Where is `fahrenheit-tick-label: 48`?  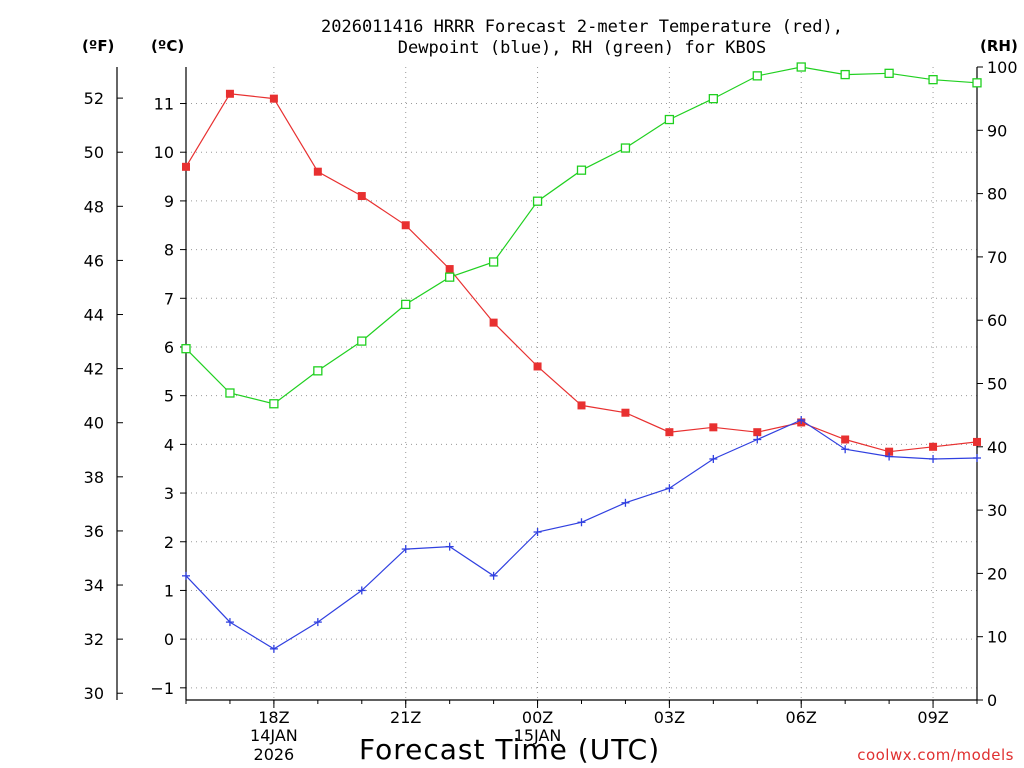 fahrenheit-tick-label: 48 is located at coordinates (94, 206).